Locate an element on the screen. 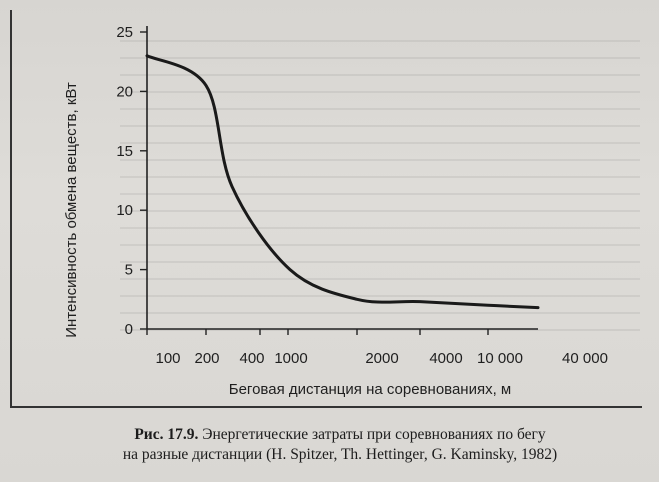  x-tick-label: 100 is located at coordinates (167, 358).